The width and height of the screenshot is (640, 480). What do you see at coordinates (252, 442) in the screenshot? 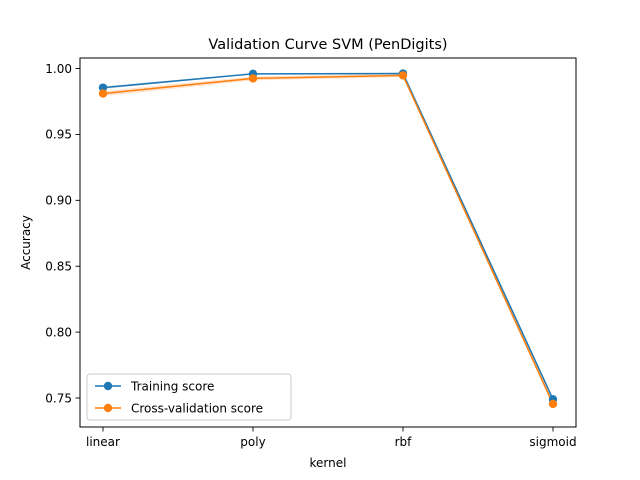
I see `x-tick-label-poly: poly` at bounding box center [252, 442].